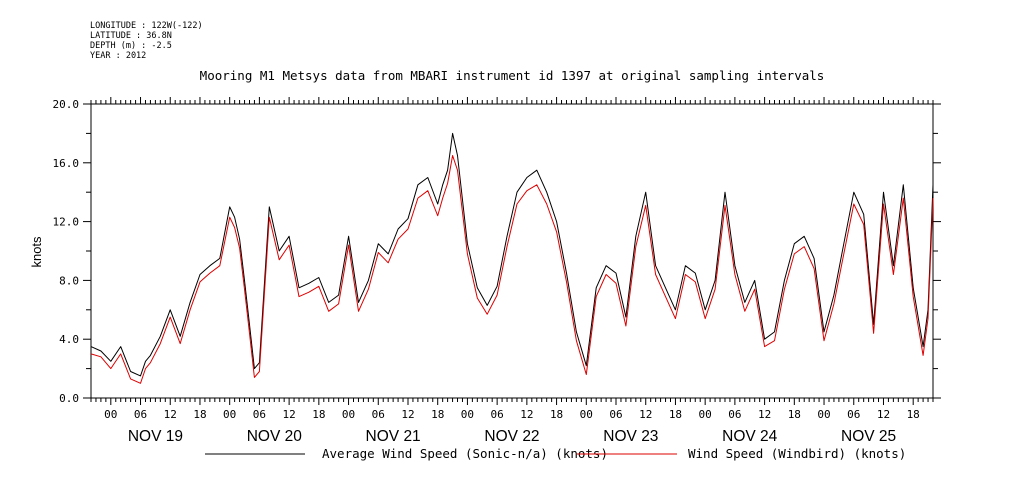 The height and width of the screenshot is (504, 1009). What do you see at coordinates (66, 222) in the screenshot?
I see `y-tick-label: 12.0` at bounding box center [66, 222].